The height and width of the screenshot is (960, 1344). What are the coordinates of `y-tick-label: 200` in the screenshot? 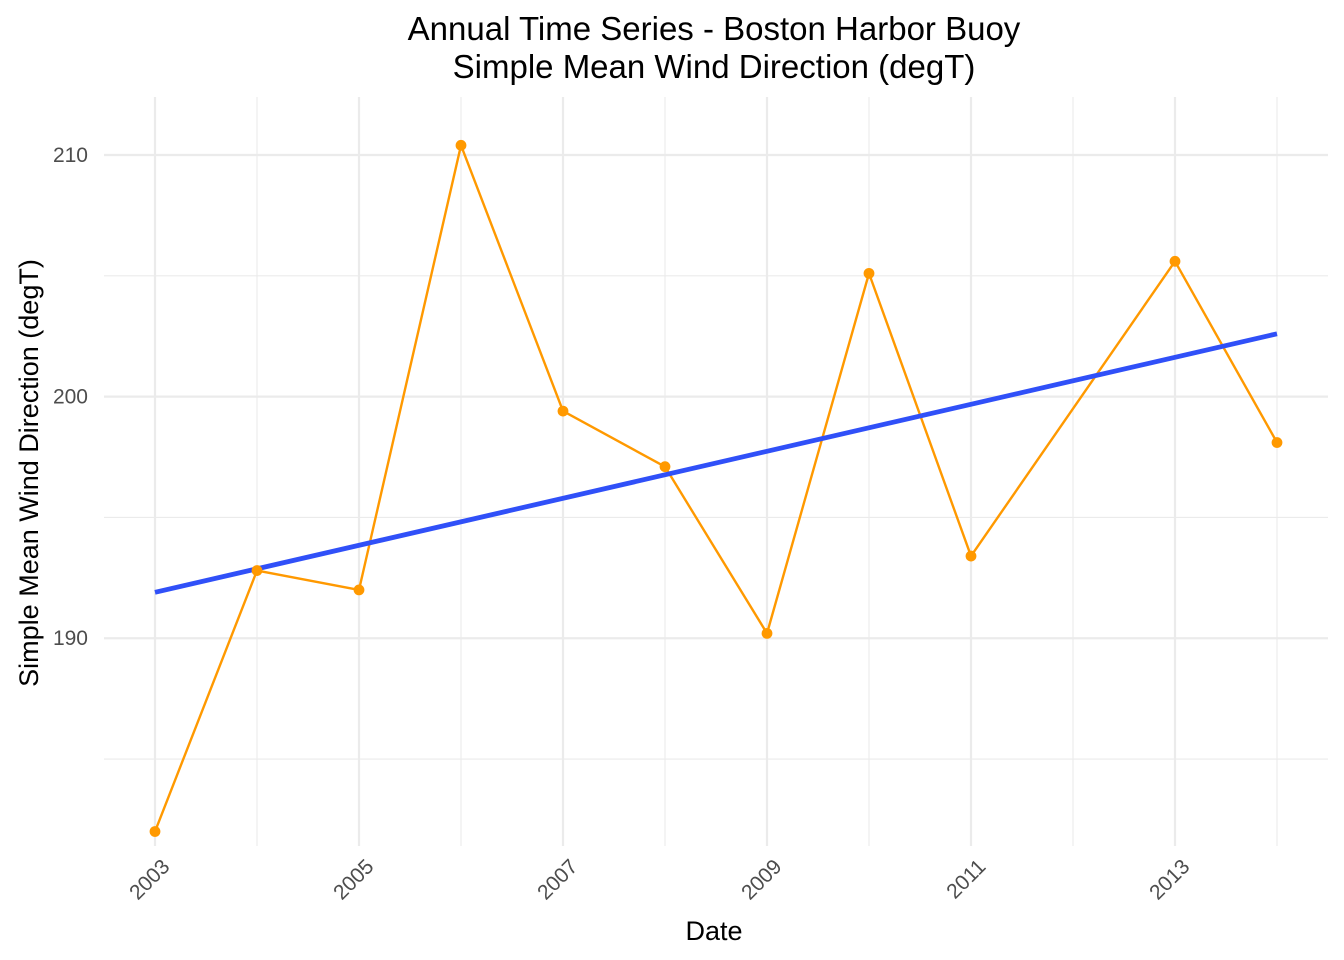 It's located at (70, 397).